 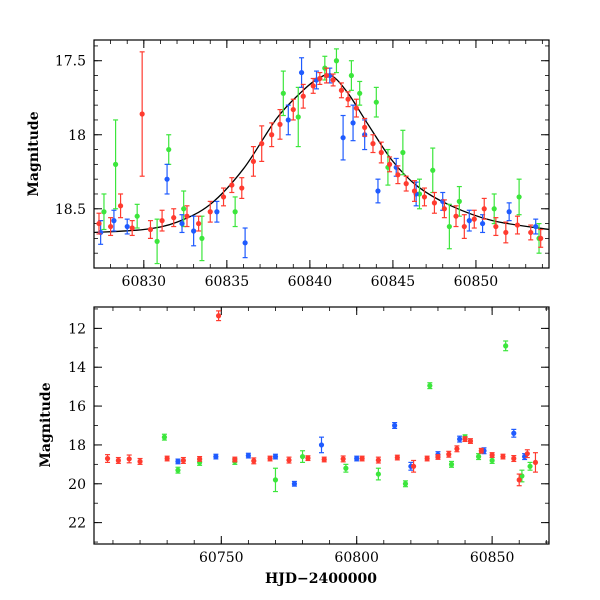 I want to click on y-tick-label: 22, so click(x=77, y=524).